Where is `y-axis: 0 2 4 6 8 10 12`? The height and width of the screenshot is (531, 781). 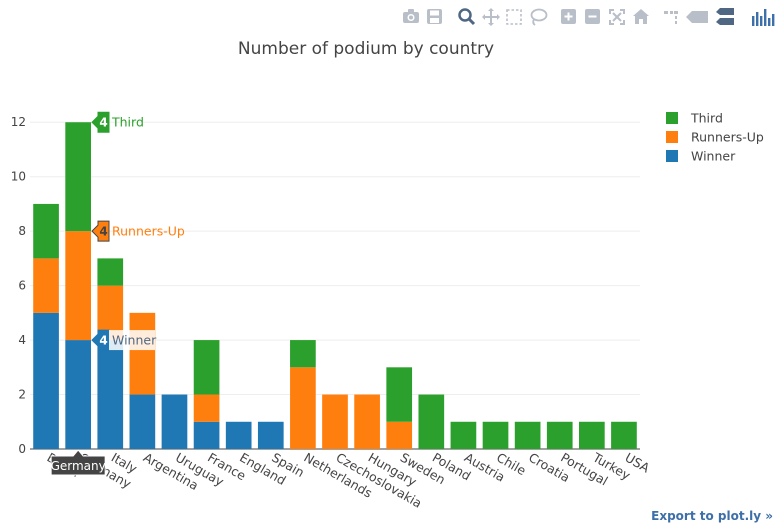
y-axis: 0 2 4 6 8 10 12 is located at coordinates (18, 285).